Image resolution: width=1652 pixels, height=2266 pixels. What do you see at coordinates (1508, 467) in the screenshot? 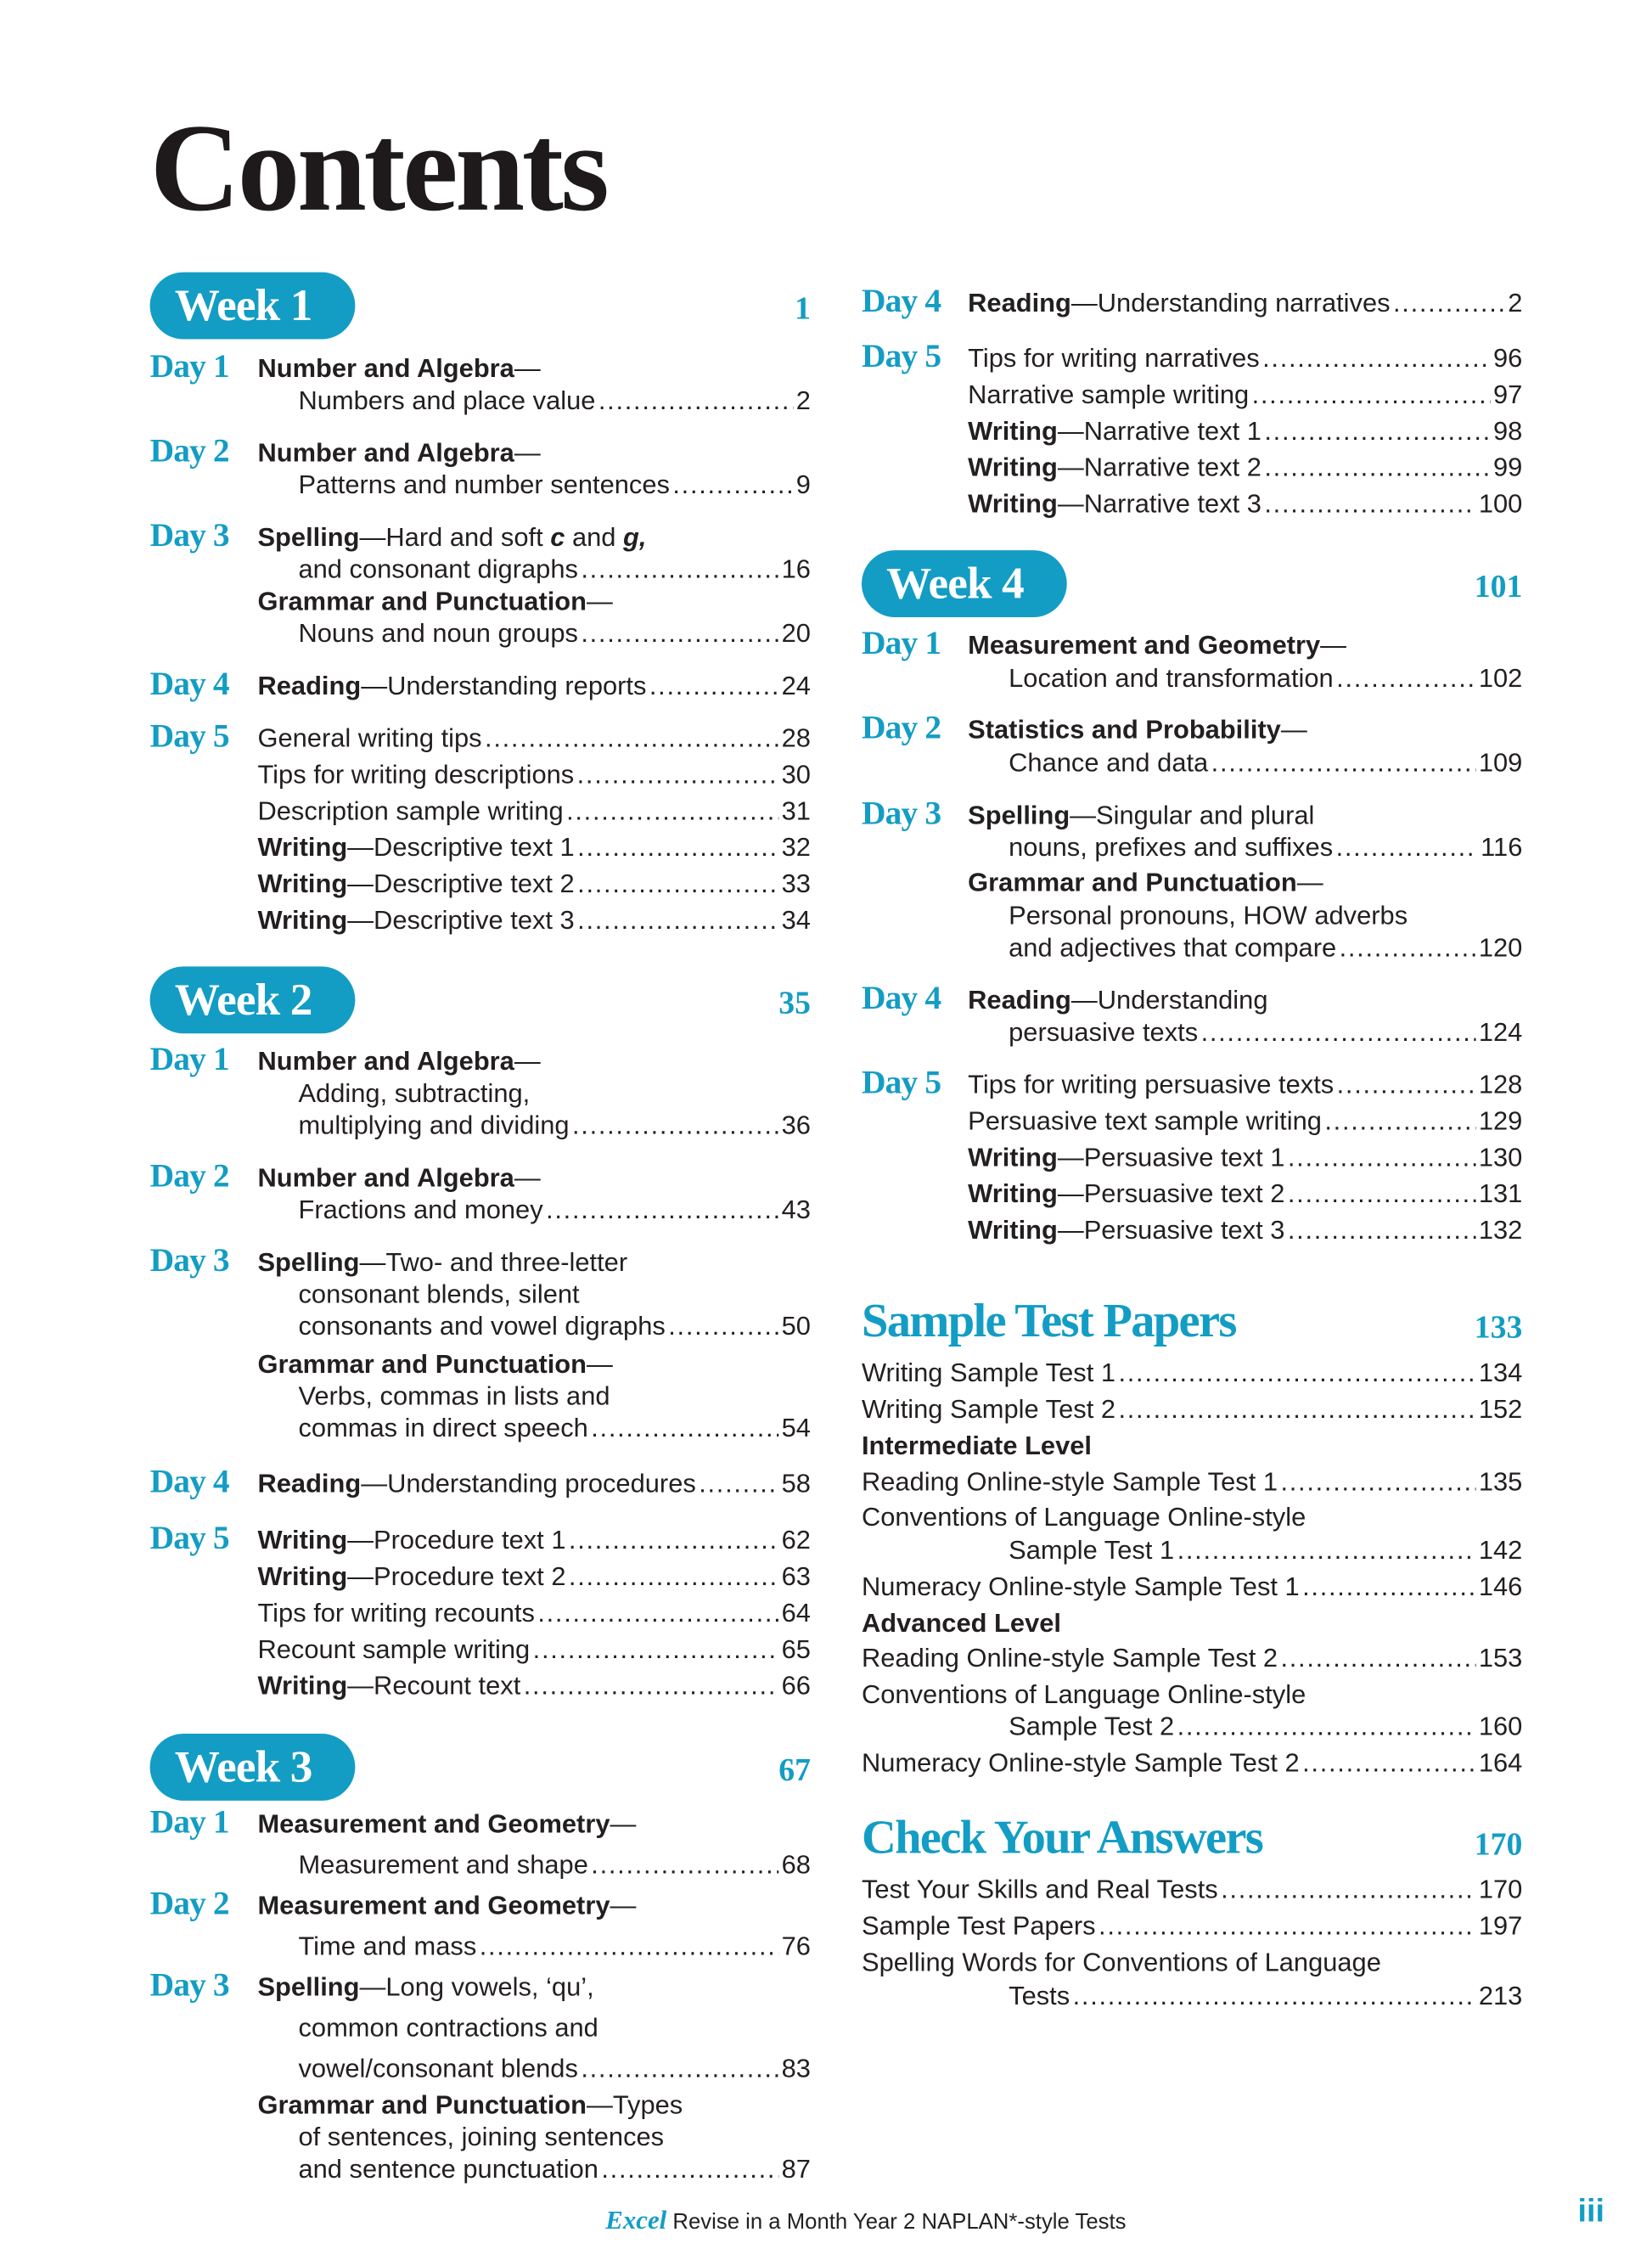
I see `entry-page-number: 99` at bounding box center [1508, 467].